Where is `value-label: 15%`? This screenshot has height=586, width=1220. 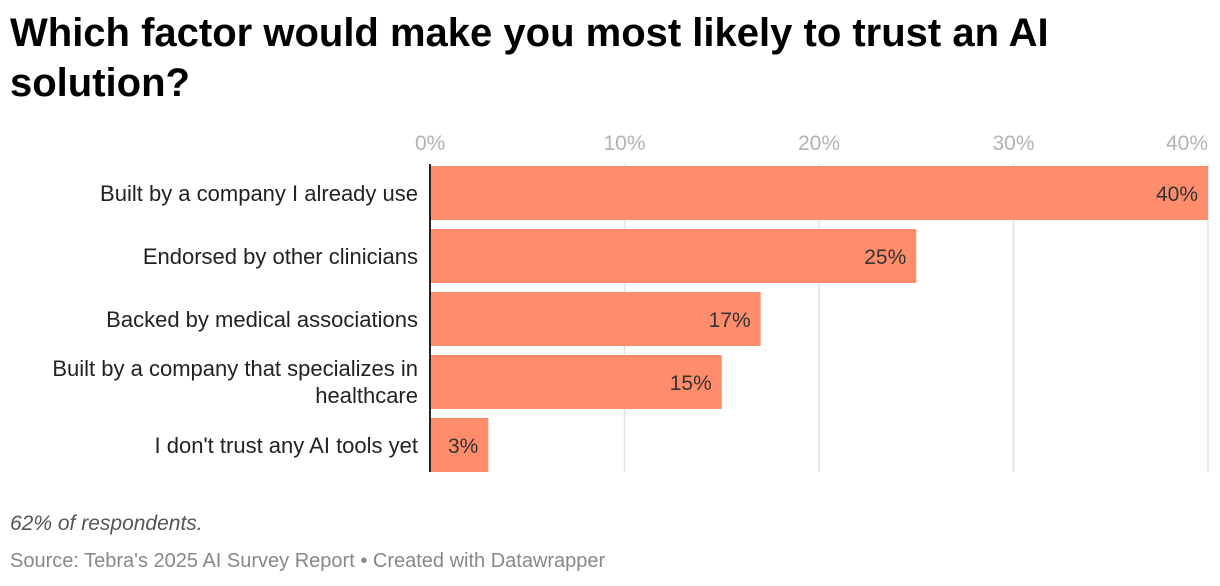 value-label: 15% is located at coordinates (691, 383).